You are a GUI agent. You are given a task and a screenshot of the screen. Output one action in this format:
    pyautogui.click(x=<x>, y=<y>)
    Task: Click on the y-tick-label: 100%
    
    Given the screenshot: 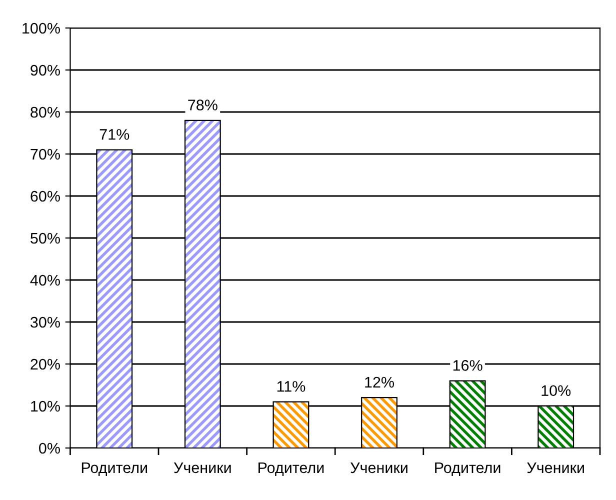 What is the action you would take?
    pyautogui.click(x=41, y=28)
    